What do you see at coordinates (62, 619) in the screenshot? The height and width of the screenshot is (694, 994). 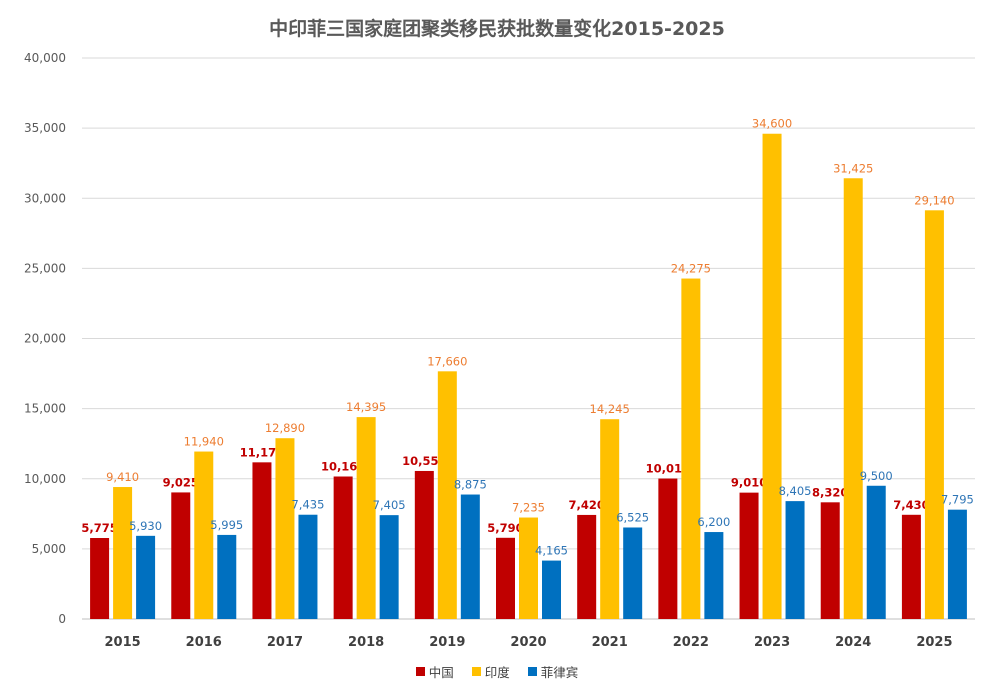 I see `y-tick-label: 0` at bounding box center [62, 619].